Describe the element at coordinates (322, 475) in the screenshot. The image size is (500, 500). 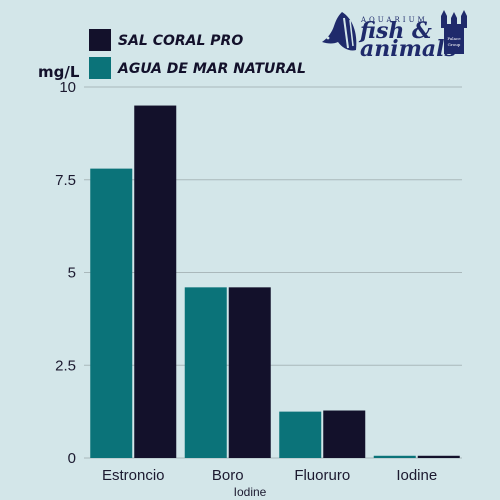
I see `x-category-label: Fluoruro` at that location.